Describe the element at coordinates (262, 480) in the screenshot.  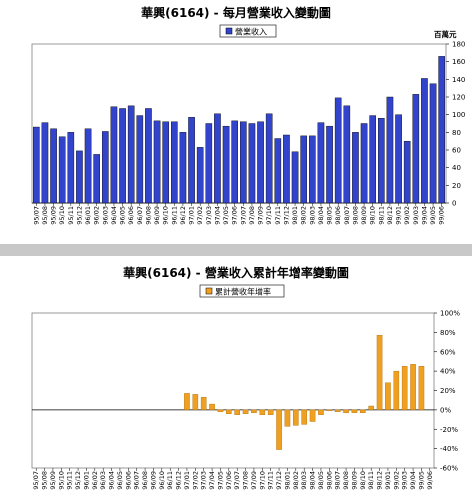
I see `x-tick-label: 97/10` at that location.